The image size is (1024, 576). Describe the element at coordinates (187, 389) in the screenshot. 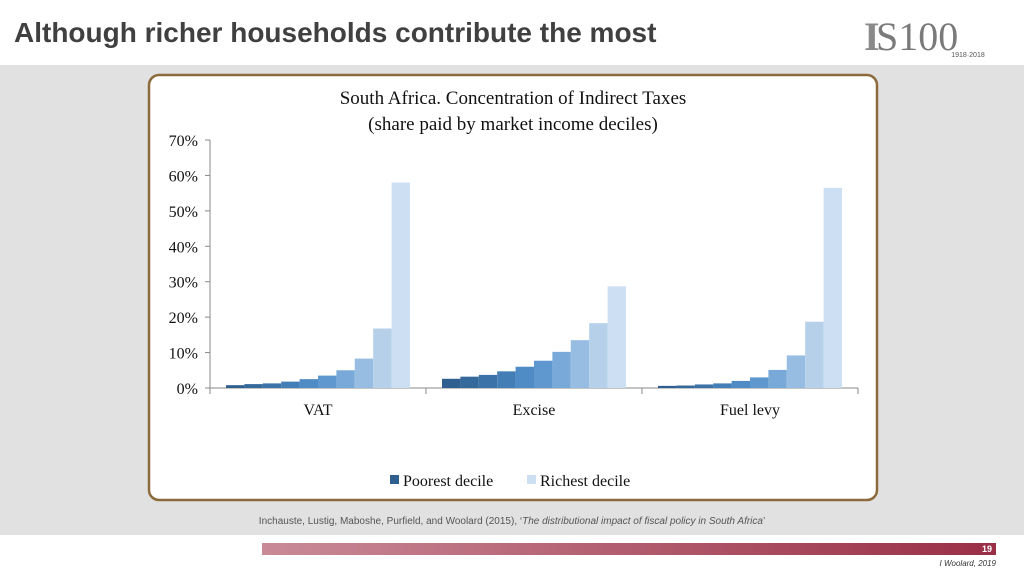

I see `y-tick-label: 0%` at that location.